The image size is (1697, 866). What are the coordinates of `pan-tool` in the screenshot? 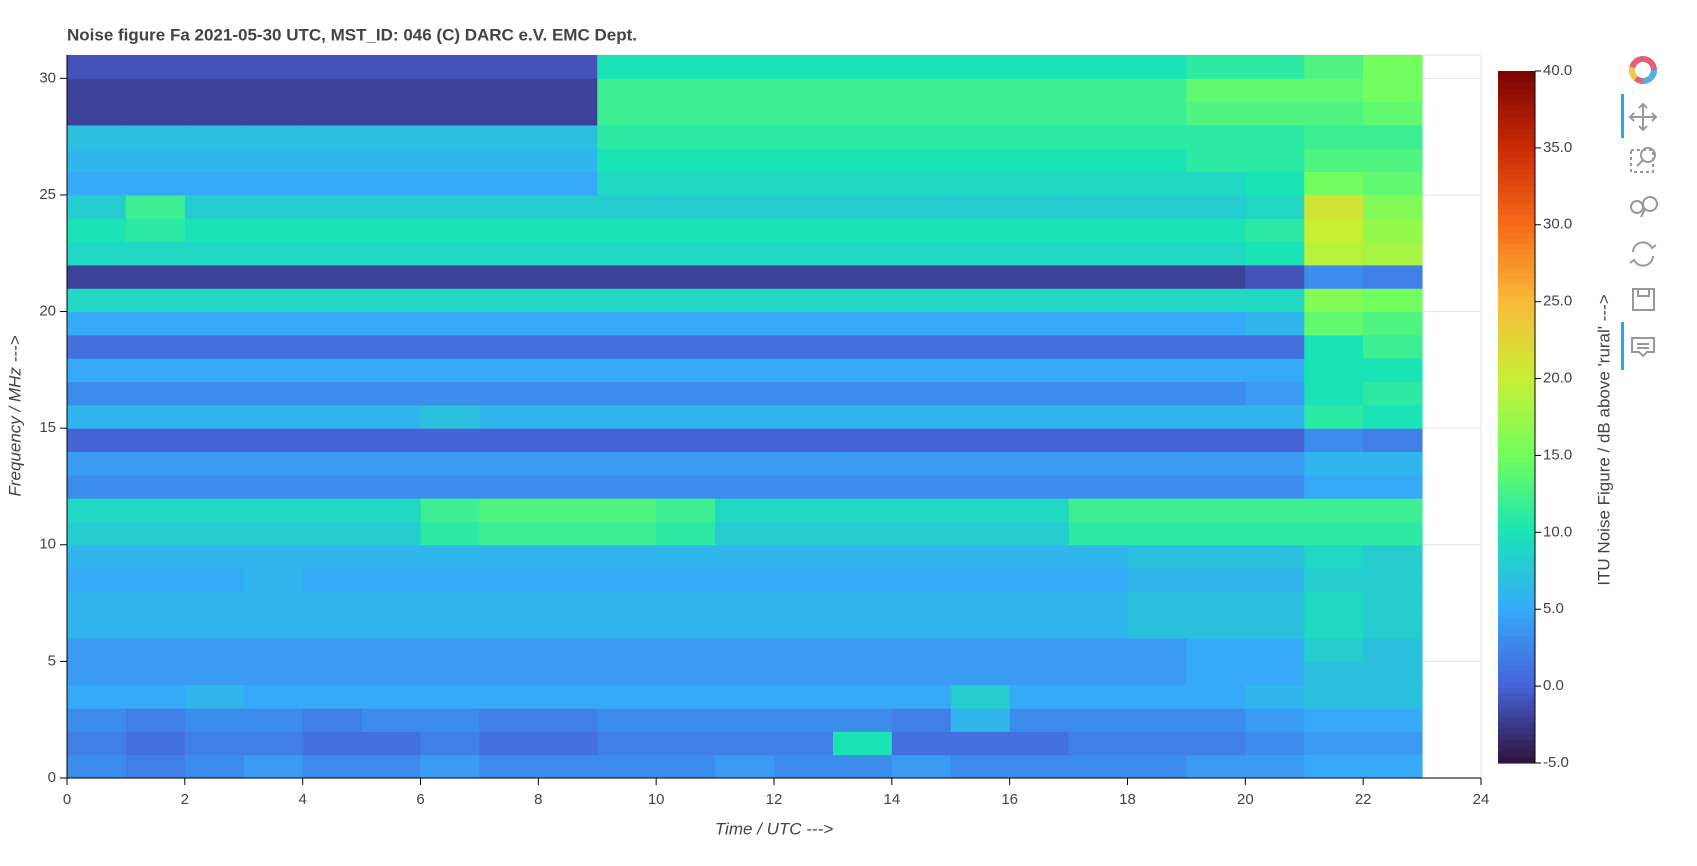 It's located at (1643, 117).